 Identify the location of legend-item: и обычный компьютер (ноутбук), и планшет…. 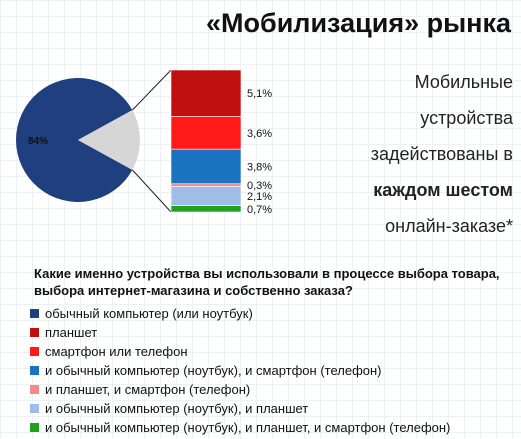
(240, 427).